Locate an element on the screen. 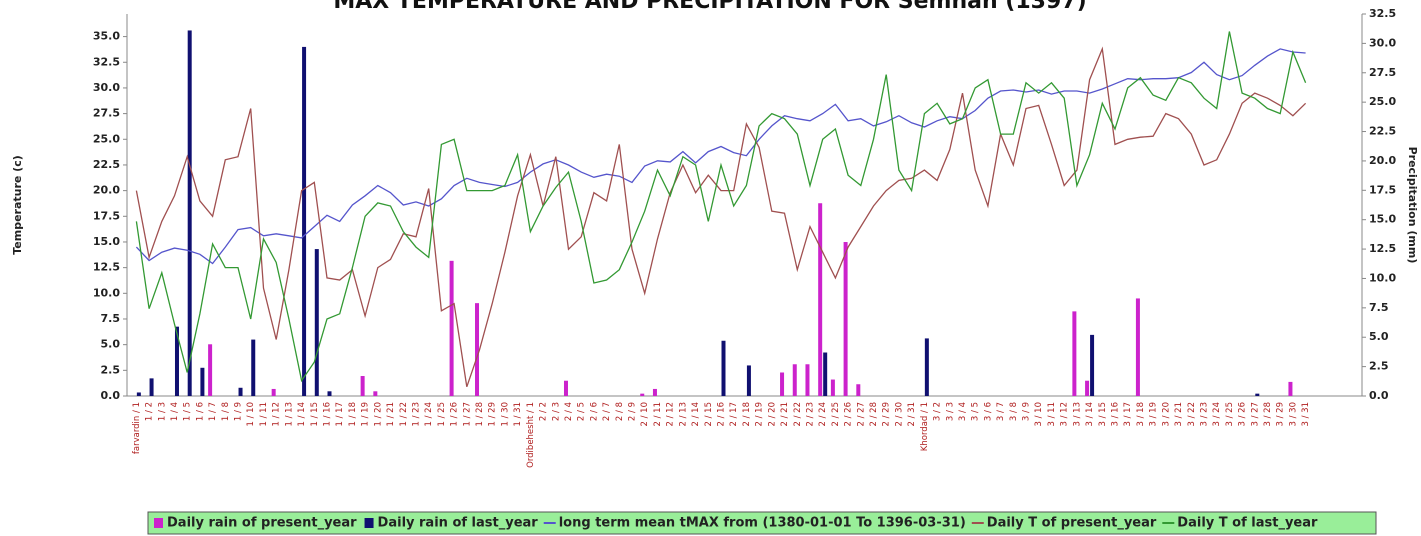  y2-tick-label: 30.0 is located at coordinates (1382, 42).